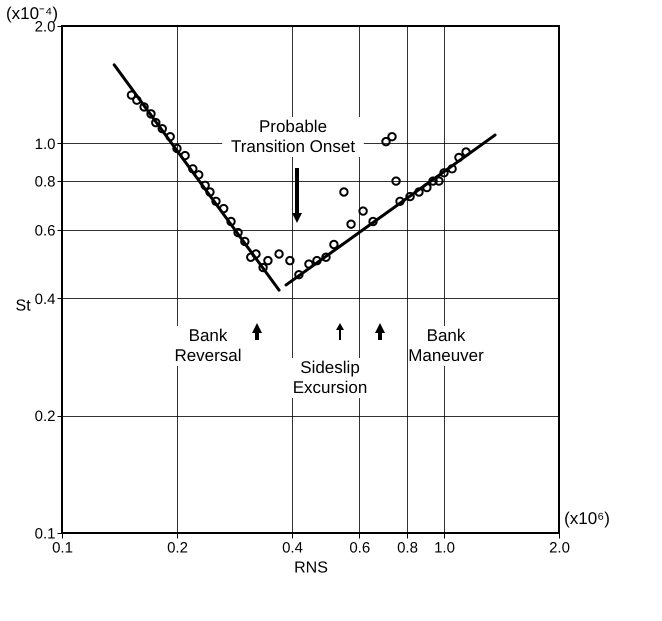  What do you see at coordinates (444, 548) in the screenshot?
I see `x-tick-label: 1.0` at bounding box center [444, 548].